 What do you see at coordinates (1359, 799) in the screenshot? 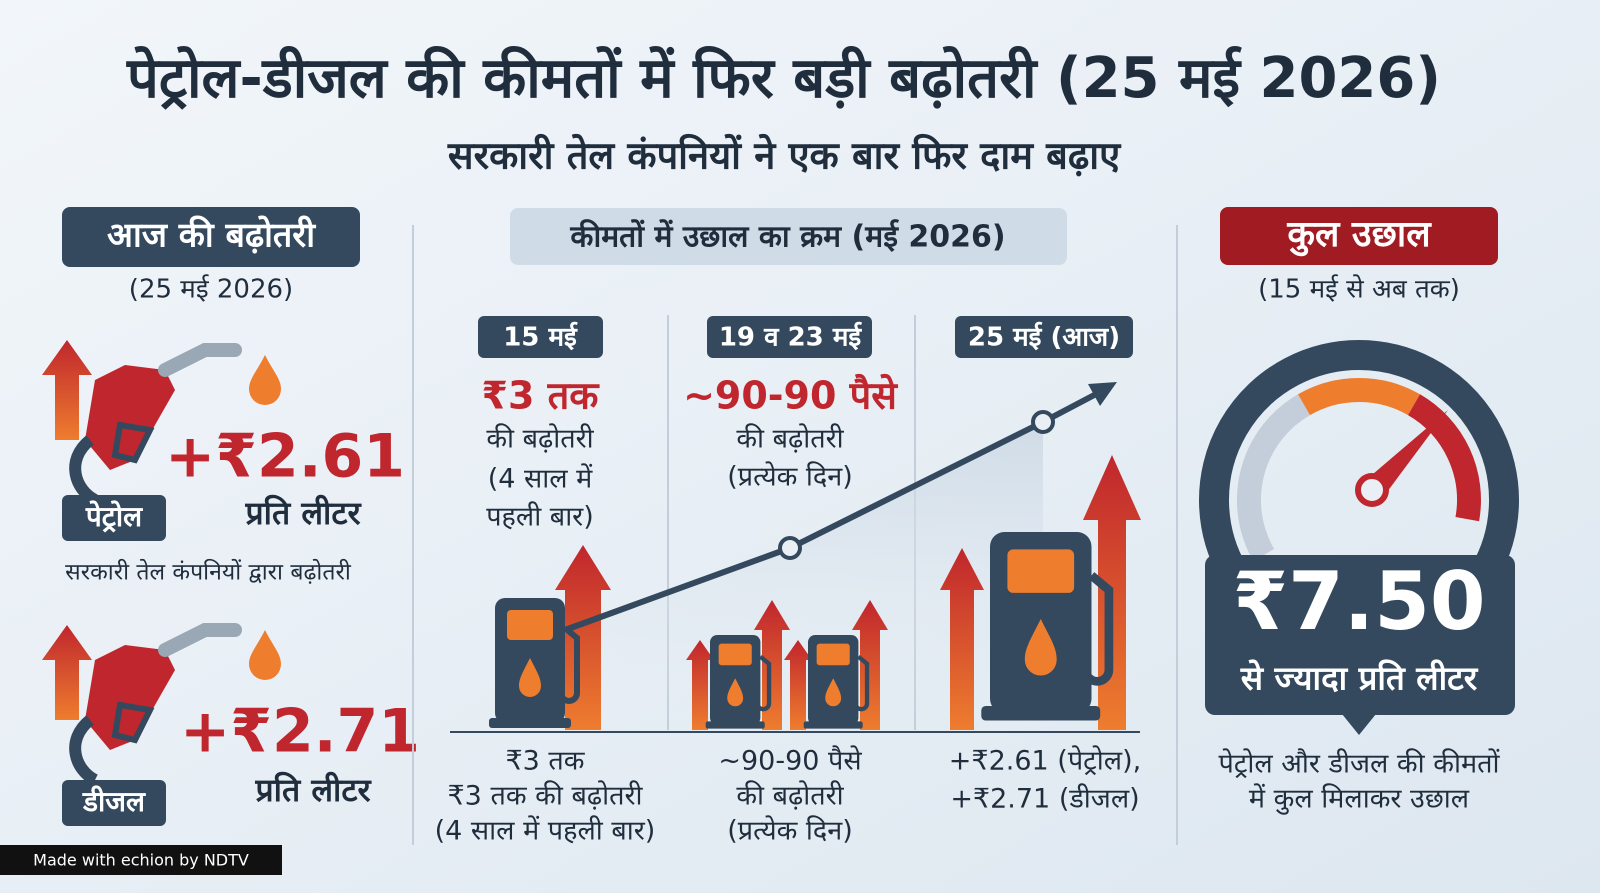
I see `note: में कुल मिलाकर उछाल` at bounding box center [1359, 799].